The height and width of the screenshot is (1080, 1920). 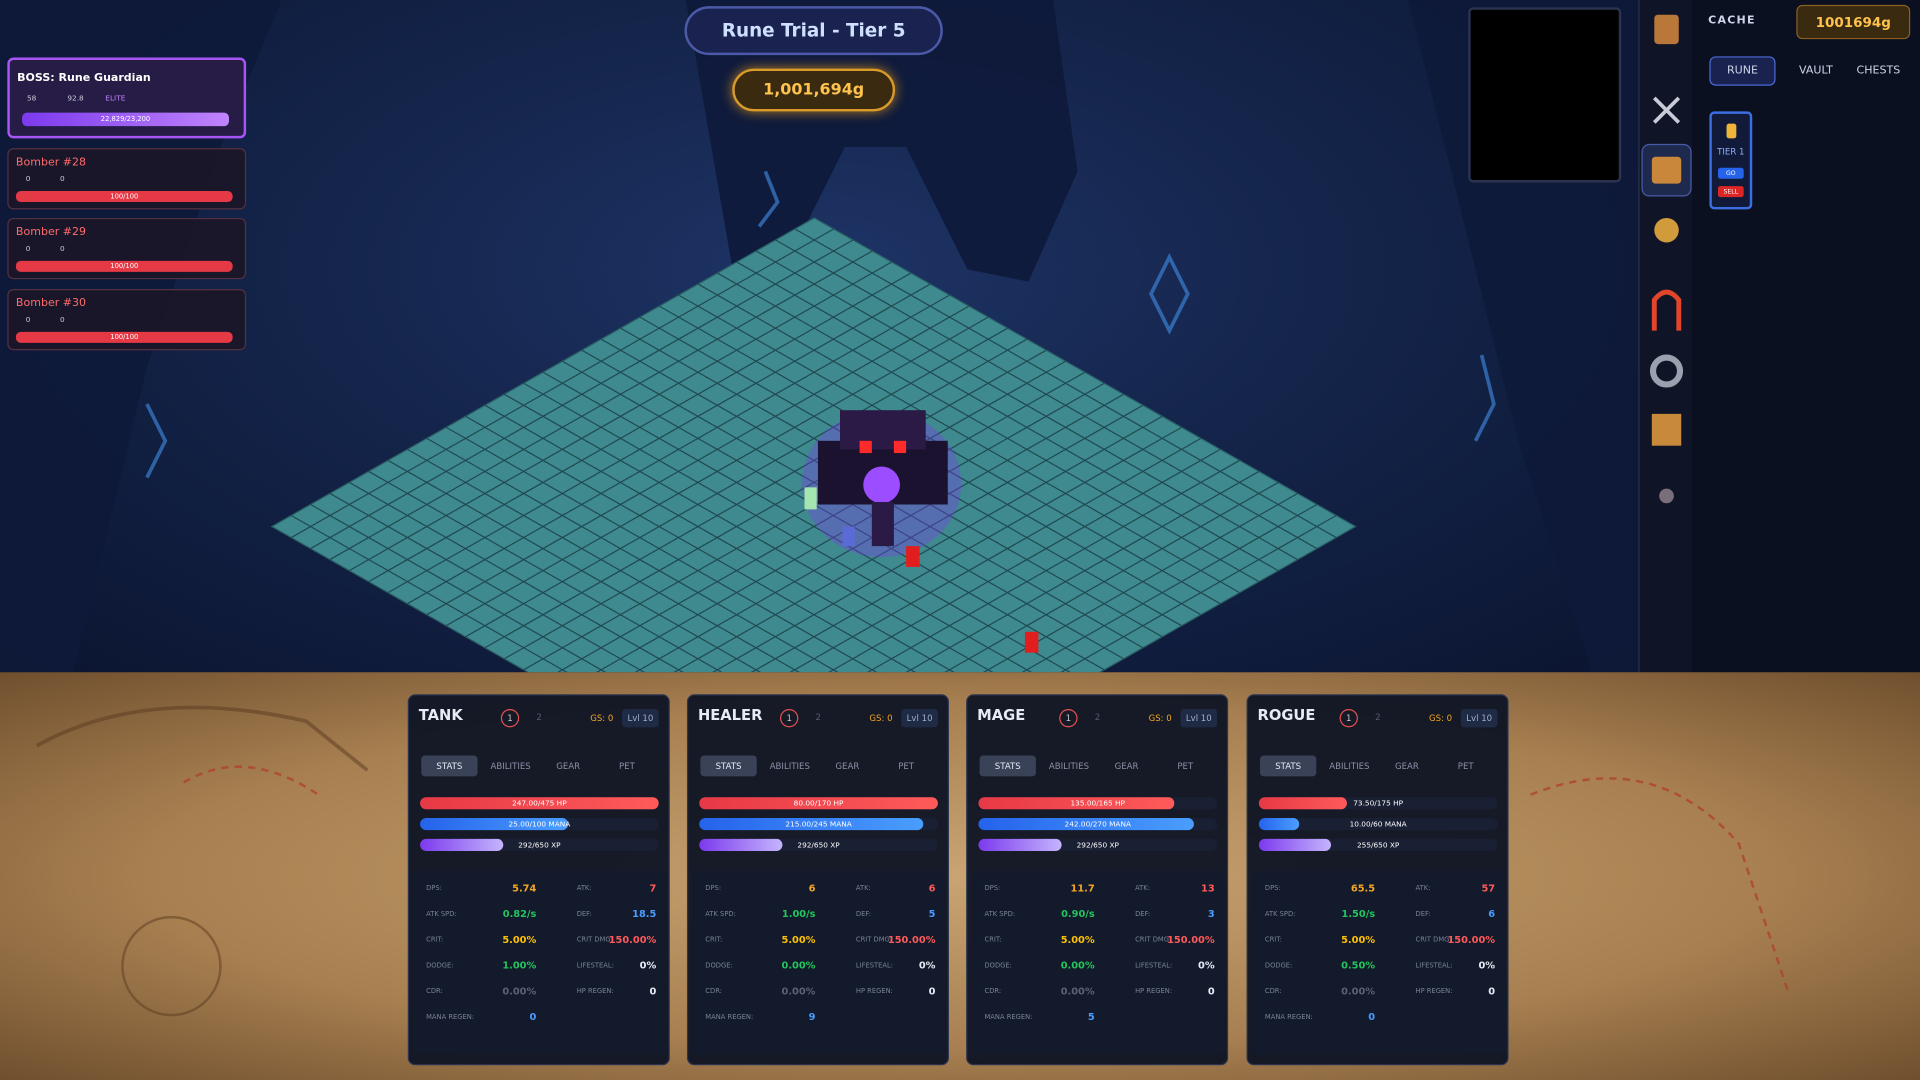 I want to click on icon-pets, so click(x=1666, y=496).